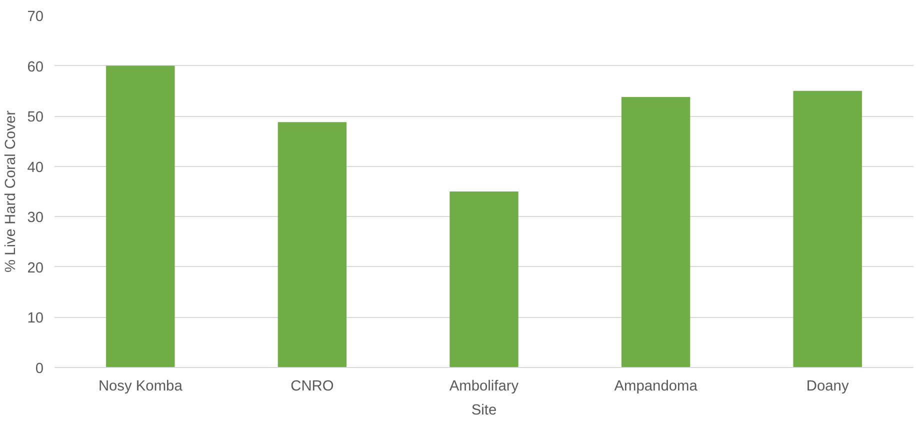 The height and width of the screenshot is (421, 923). I want to click on y-tick-label: 70, so click(35, 17).